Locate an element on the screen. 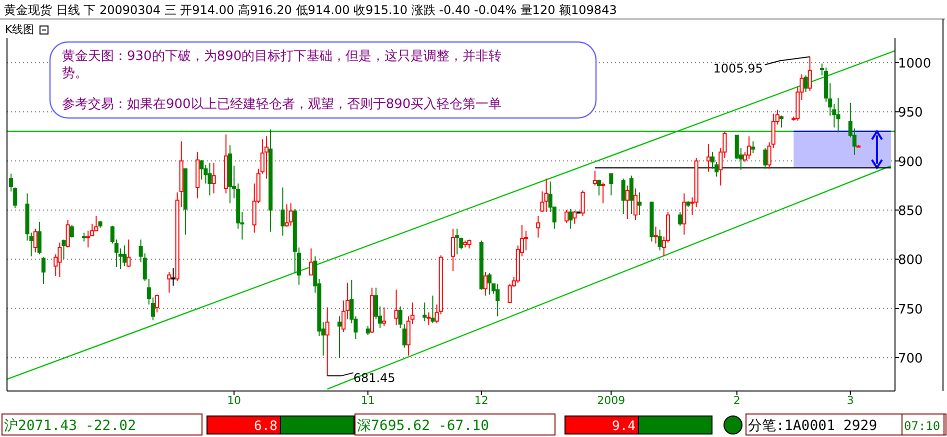 This screenshot has width=947, height=437. y-tick-label: 700 is located at coordinates (910, 359).